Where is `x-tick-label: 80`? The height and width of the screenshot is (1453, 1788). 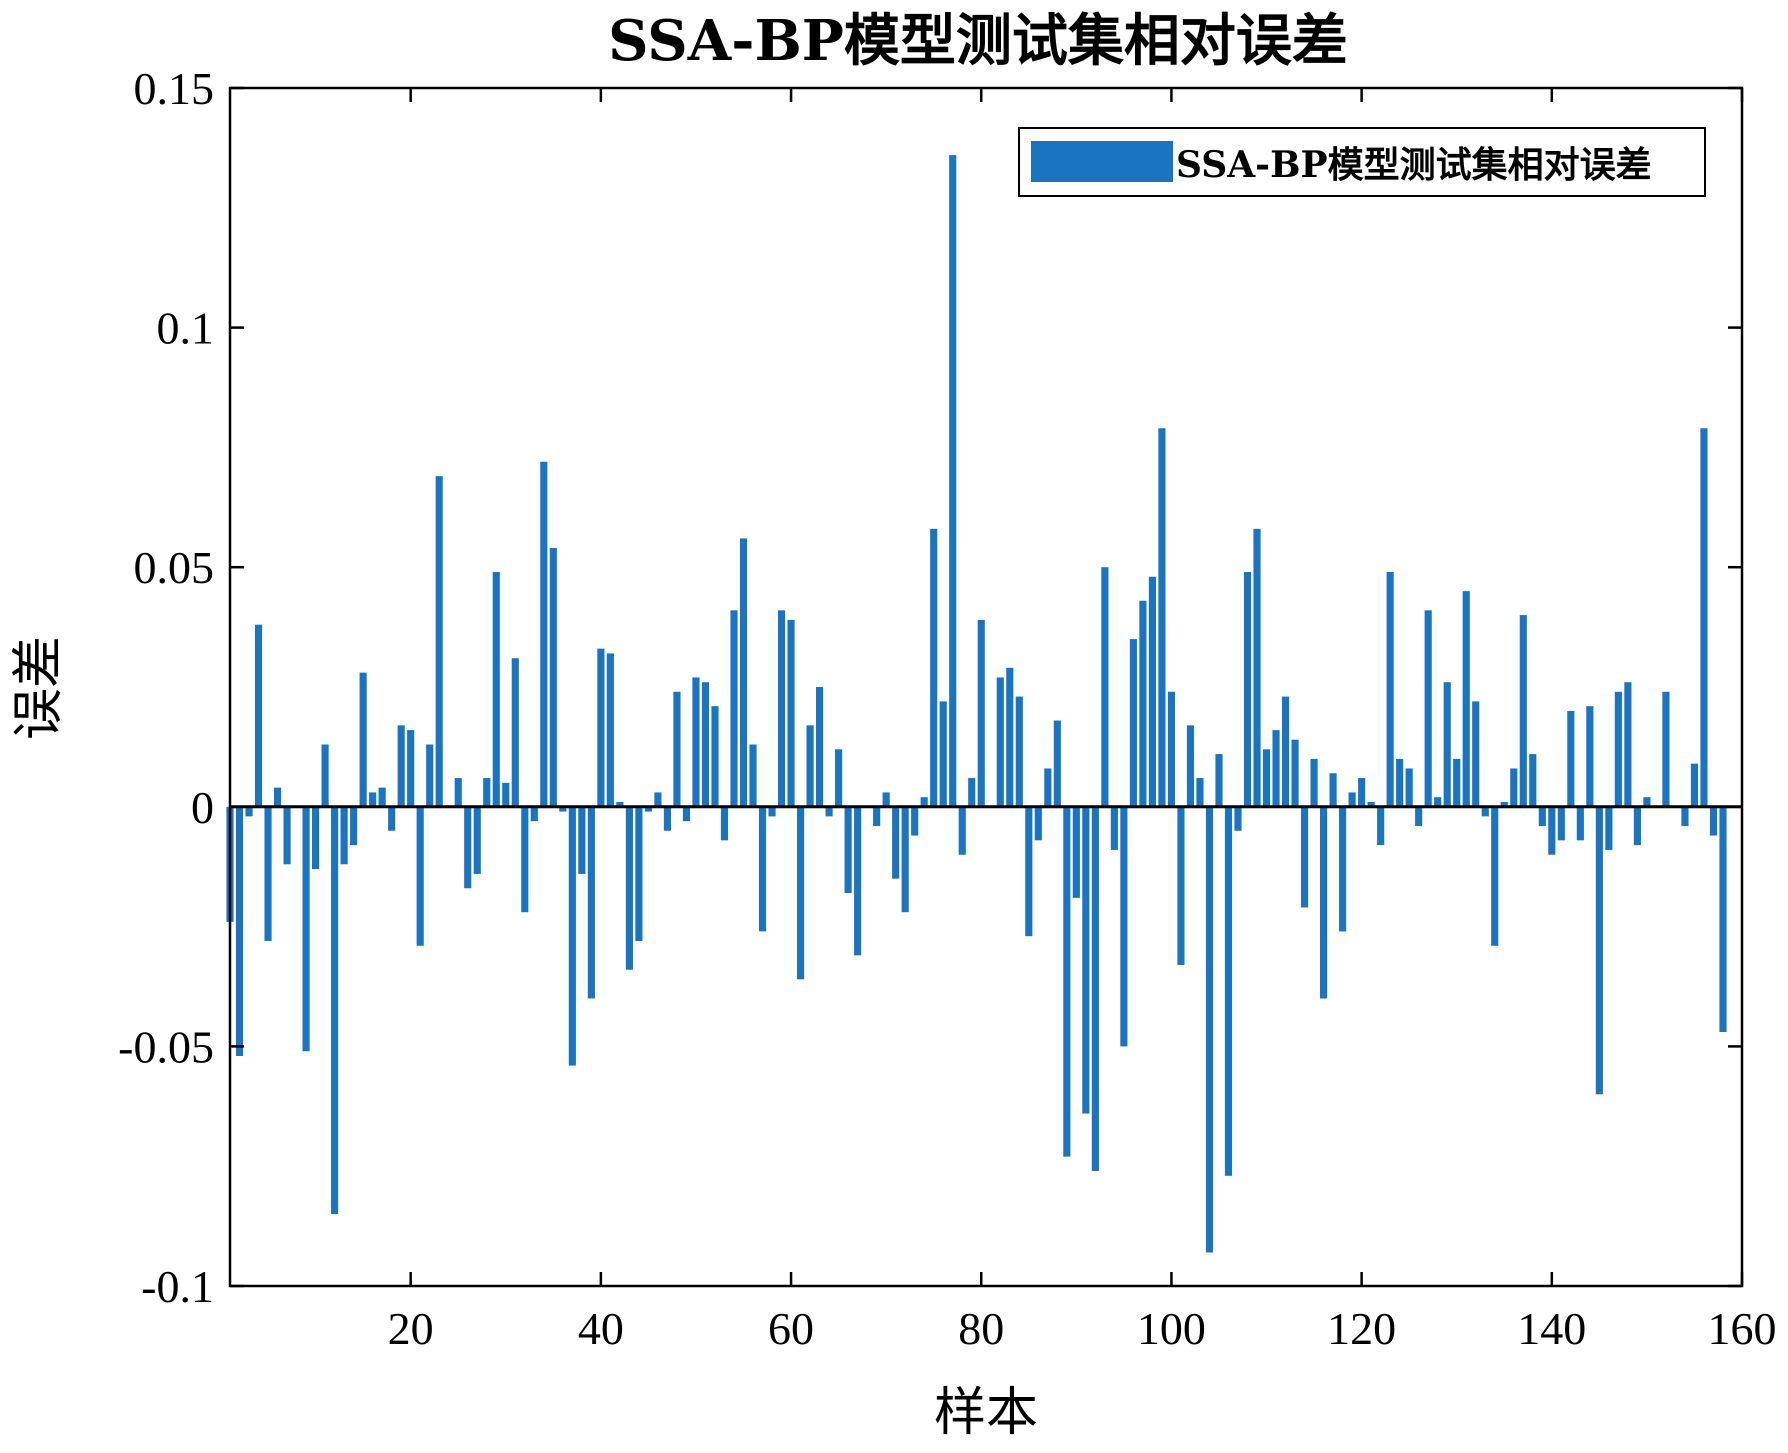
x-tick-label: 80 is located at coordinates (981, 1328).